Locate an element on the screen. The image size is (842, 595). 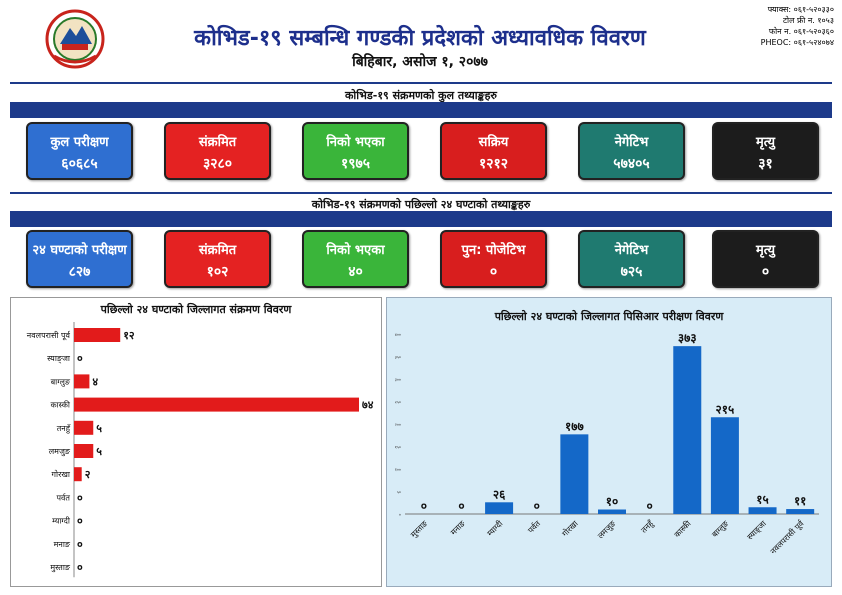
y-tick-label: २०० is located at coordinates (398, 424).